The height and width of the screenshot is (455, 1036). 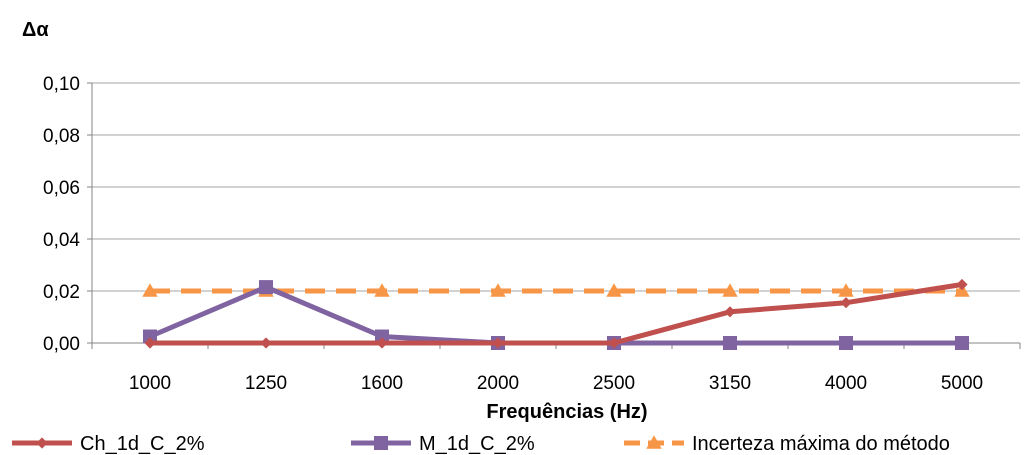 I want to click on y-tick-label: 0,08, so click(x=61, y=136).